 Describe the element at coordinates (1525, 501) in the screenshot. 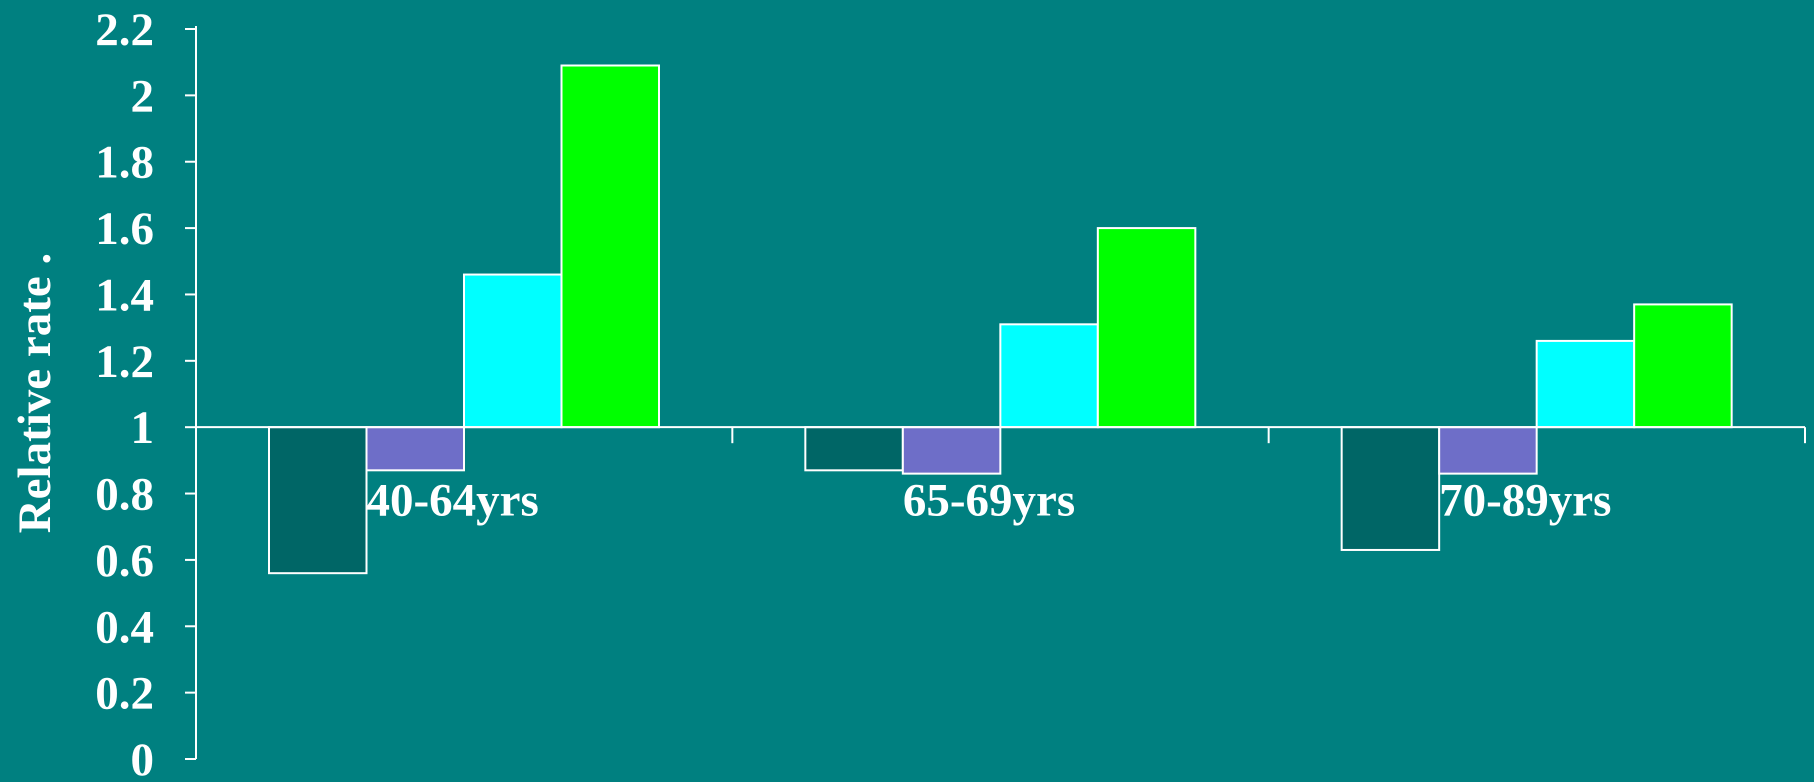

I see `x-category-label: 70-89yrs` at that location.